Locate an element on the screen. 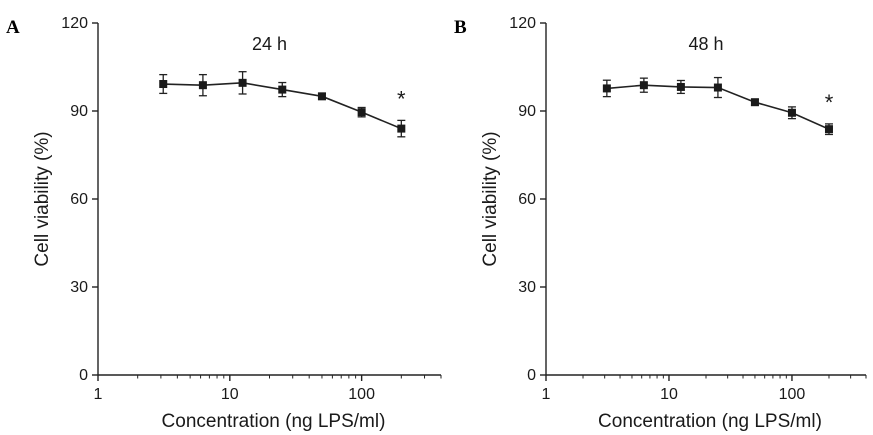 This screenshot has height=435, width=873. panel-label: B is located at coordinates (460, 27).